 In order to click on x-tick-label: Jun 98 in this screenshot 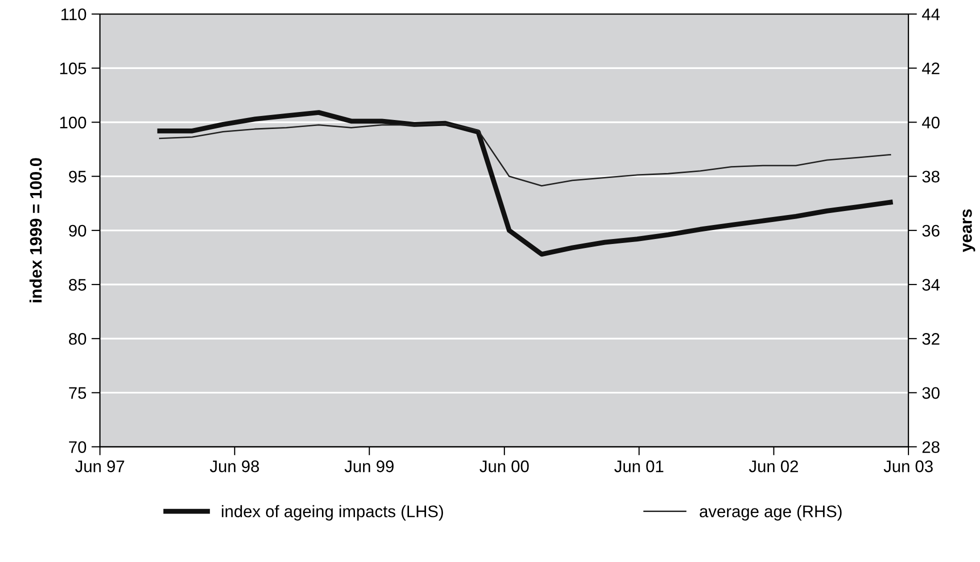, I will do `click(234, 466)`.